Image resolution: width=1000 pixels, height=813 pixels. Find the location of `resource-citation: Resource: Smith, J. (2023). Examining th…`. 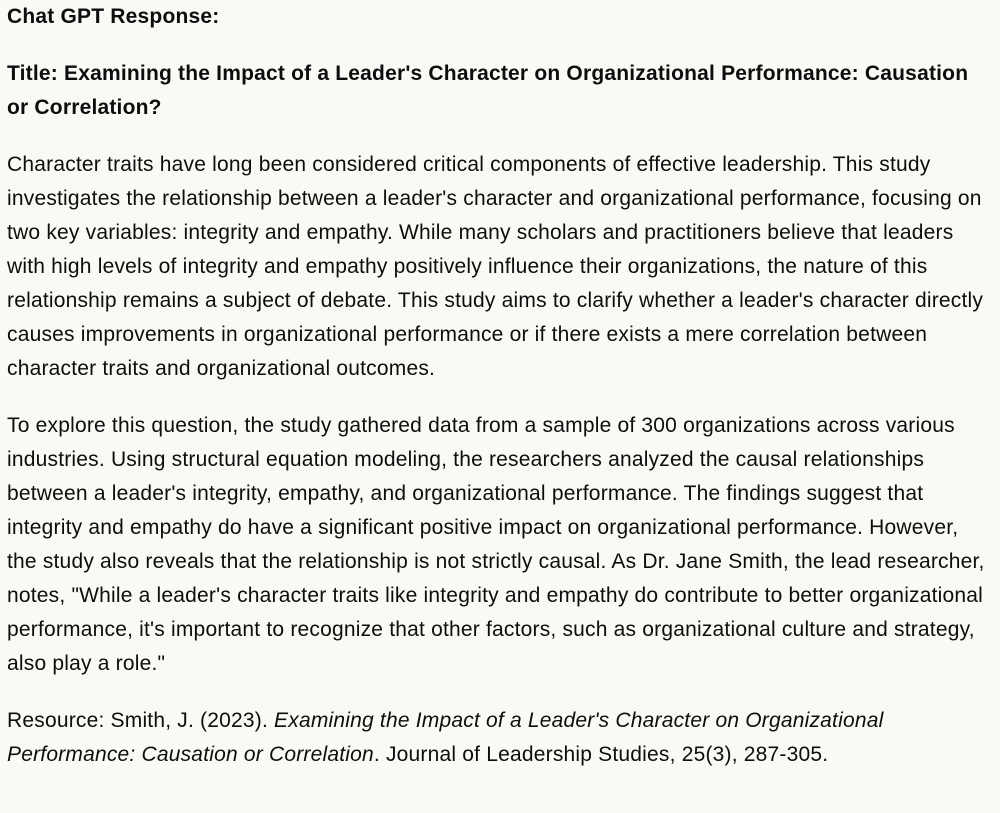

resource-citation: Resource: Smith, J. (2023). Examining th… is located at coordinates (499, 738).